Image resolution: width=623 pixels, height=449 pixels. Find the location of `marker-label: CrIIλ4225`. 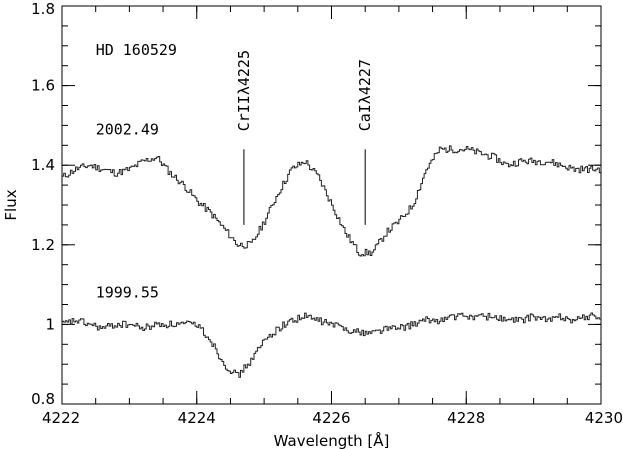

marker-label: CrIIλ4225 is located at coordinates (244, 90).